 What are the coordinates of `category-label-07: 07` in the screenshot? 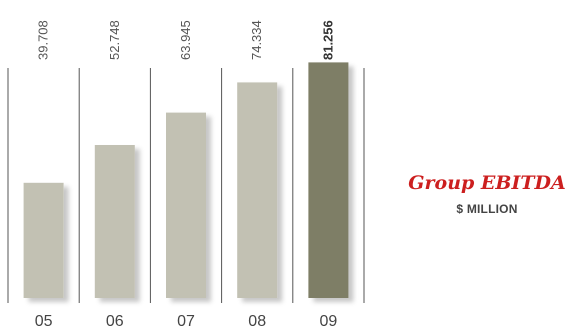 It's located at (186, 321).